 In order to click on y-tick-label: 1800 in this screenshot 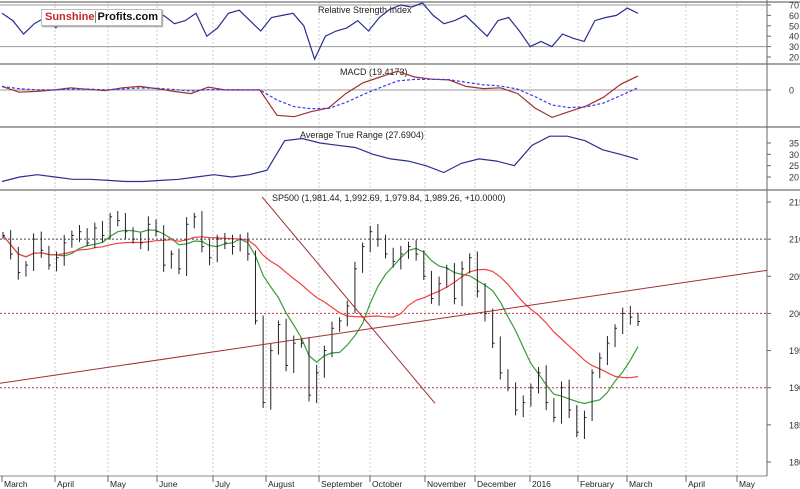, I will do `click(794, 463)`.